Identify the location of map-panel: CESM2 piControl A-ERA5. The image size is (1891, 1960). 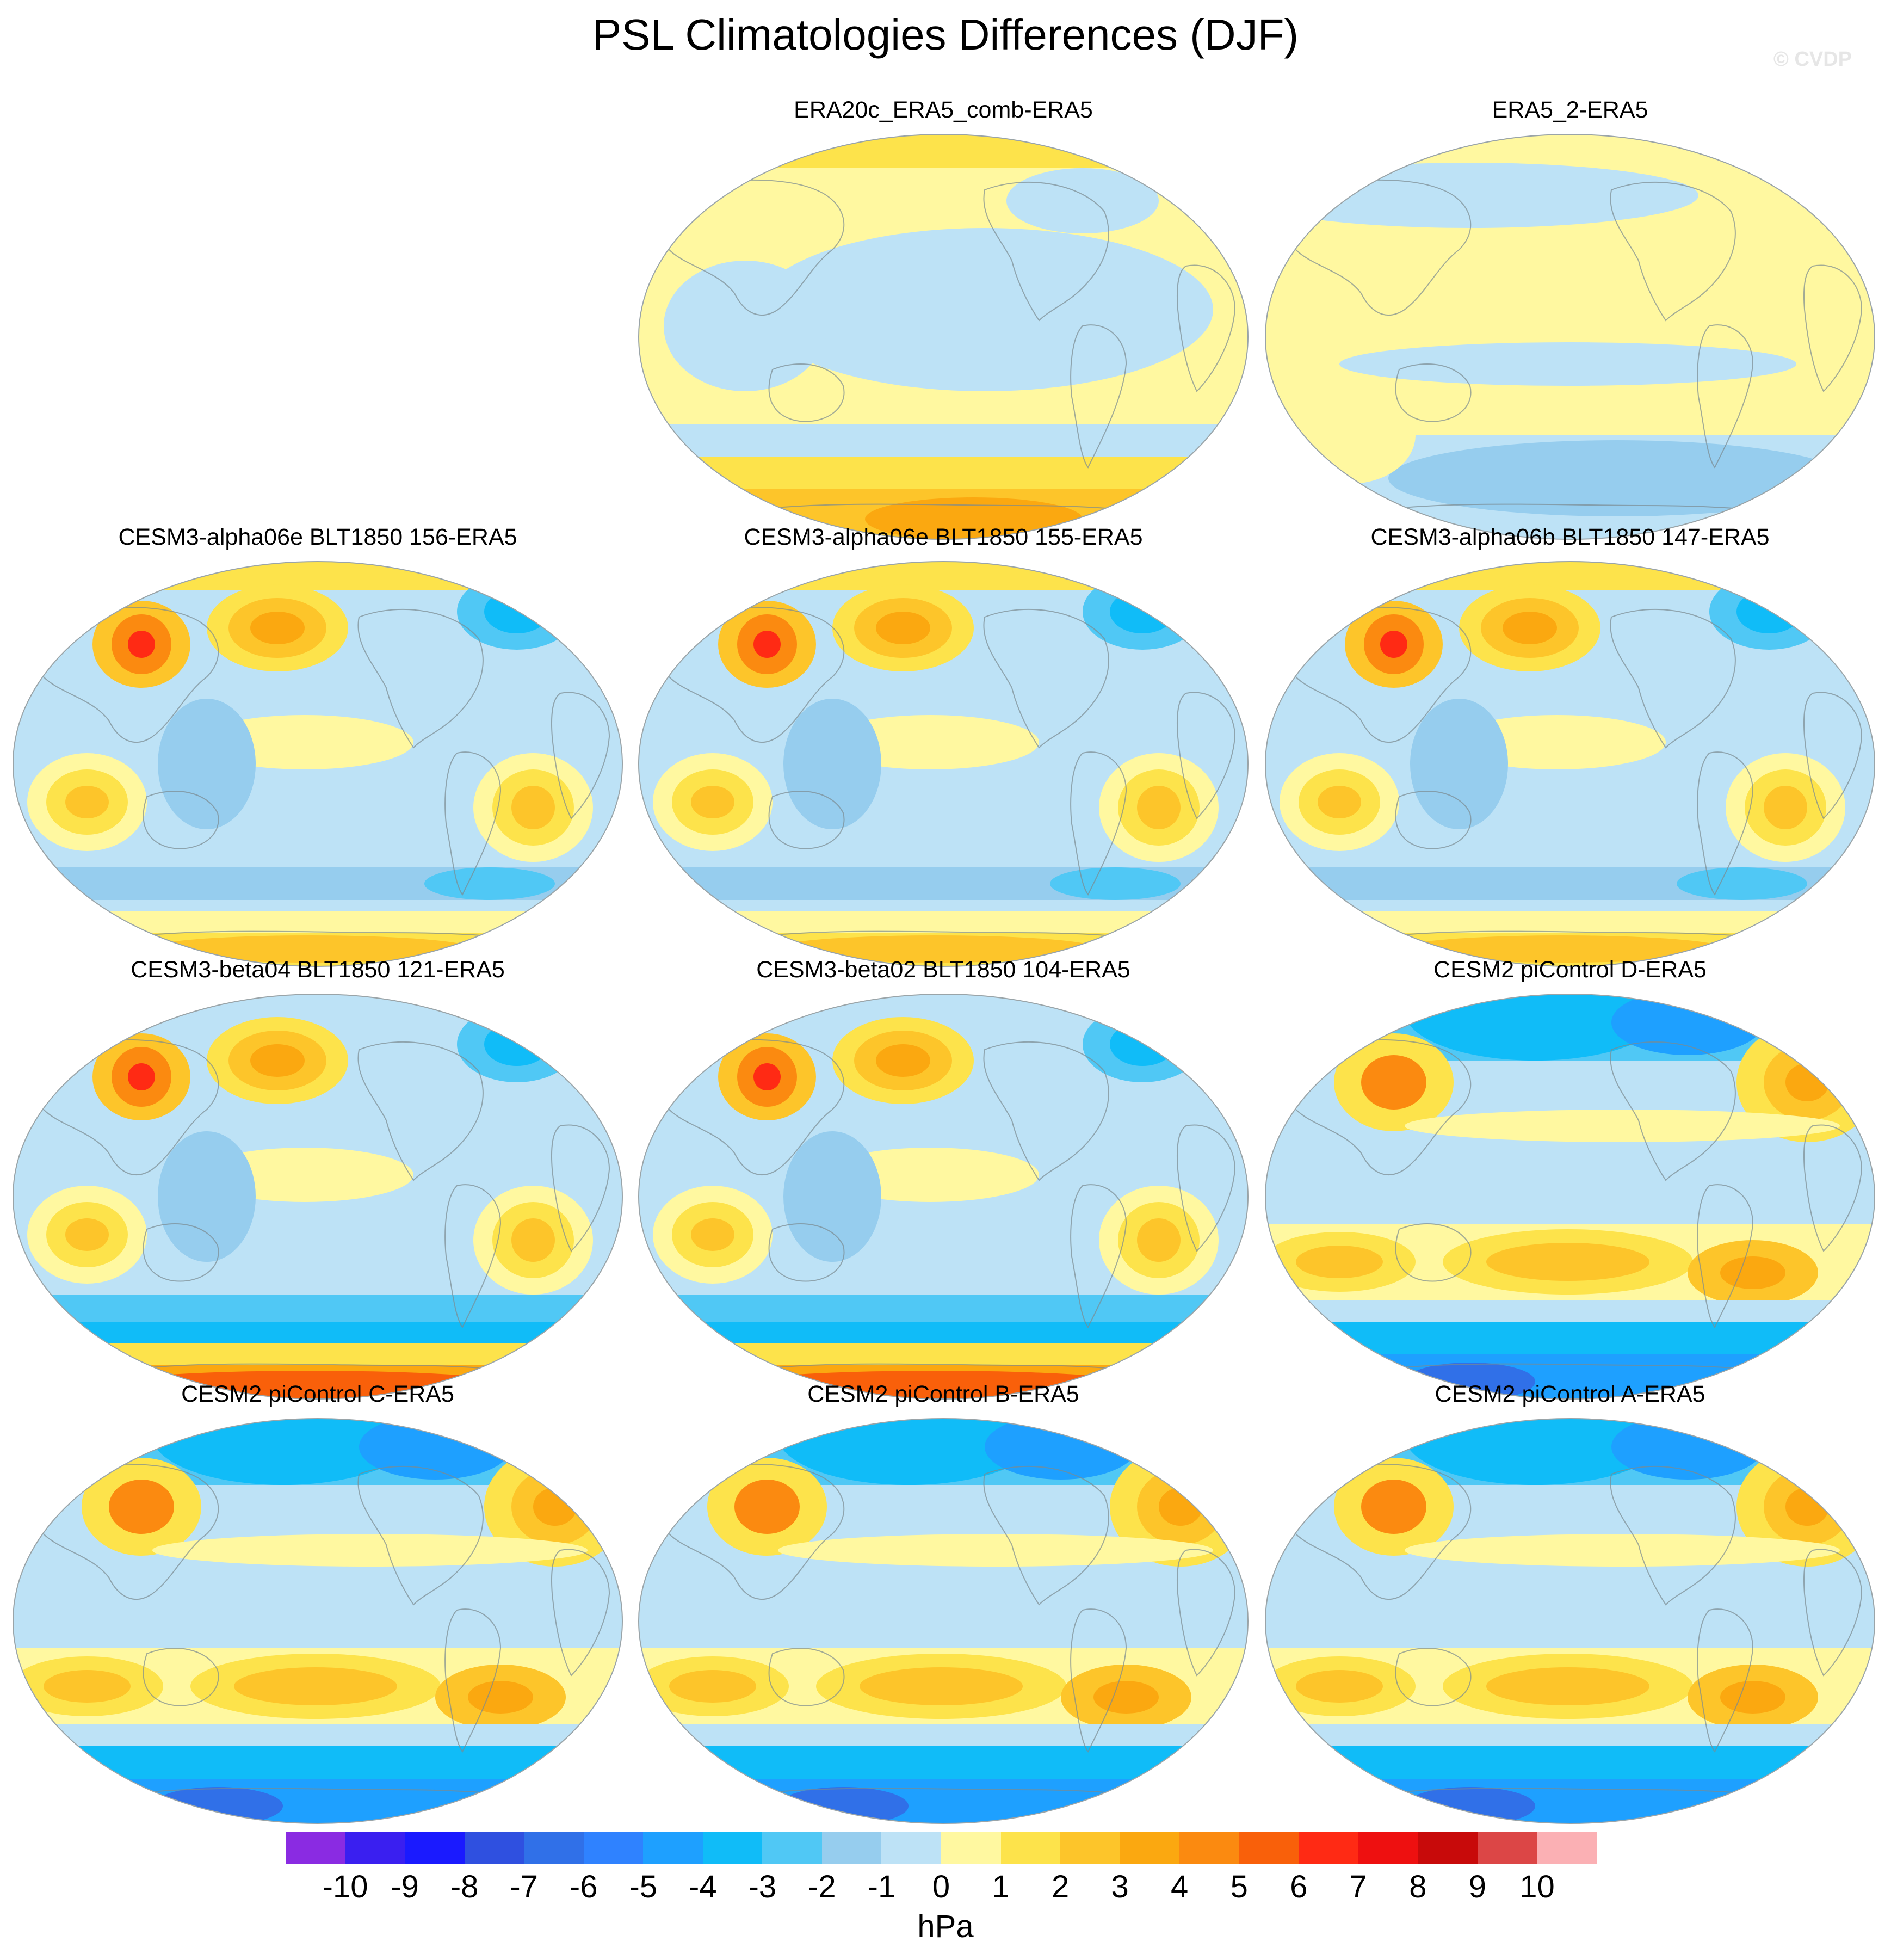
(1570, 1602).